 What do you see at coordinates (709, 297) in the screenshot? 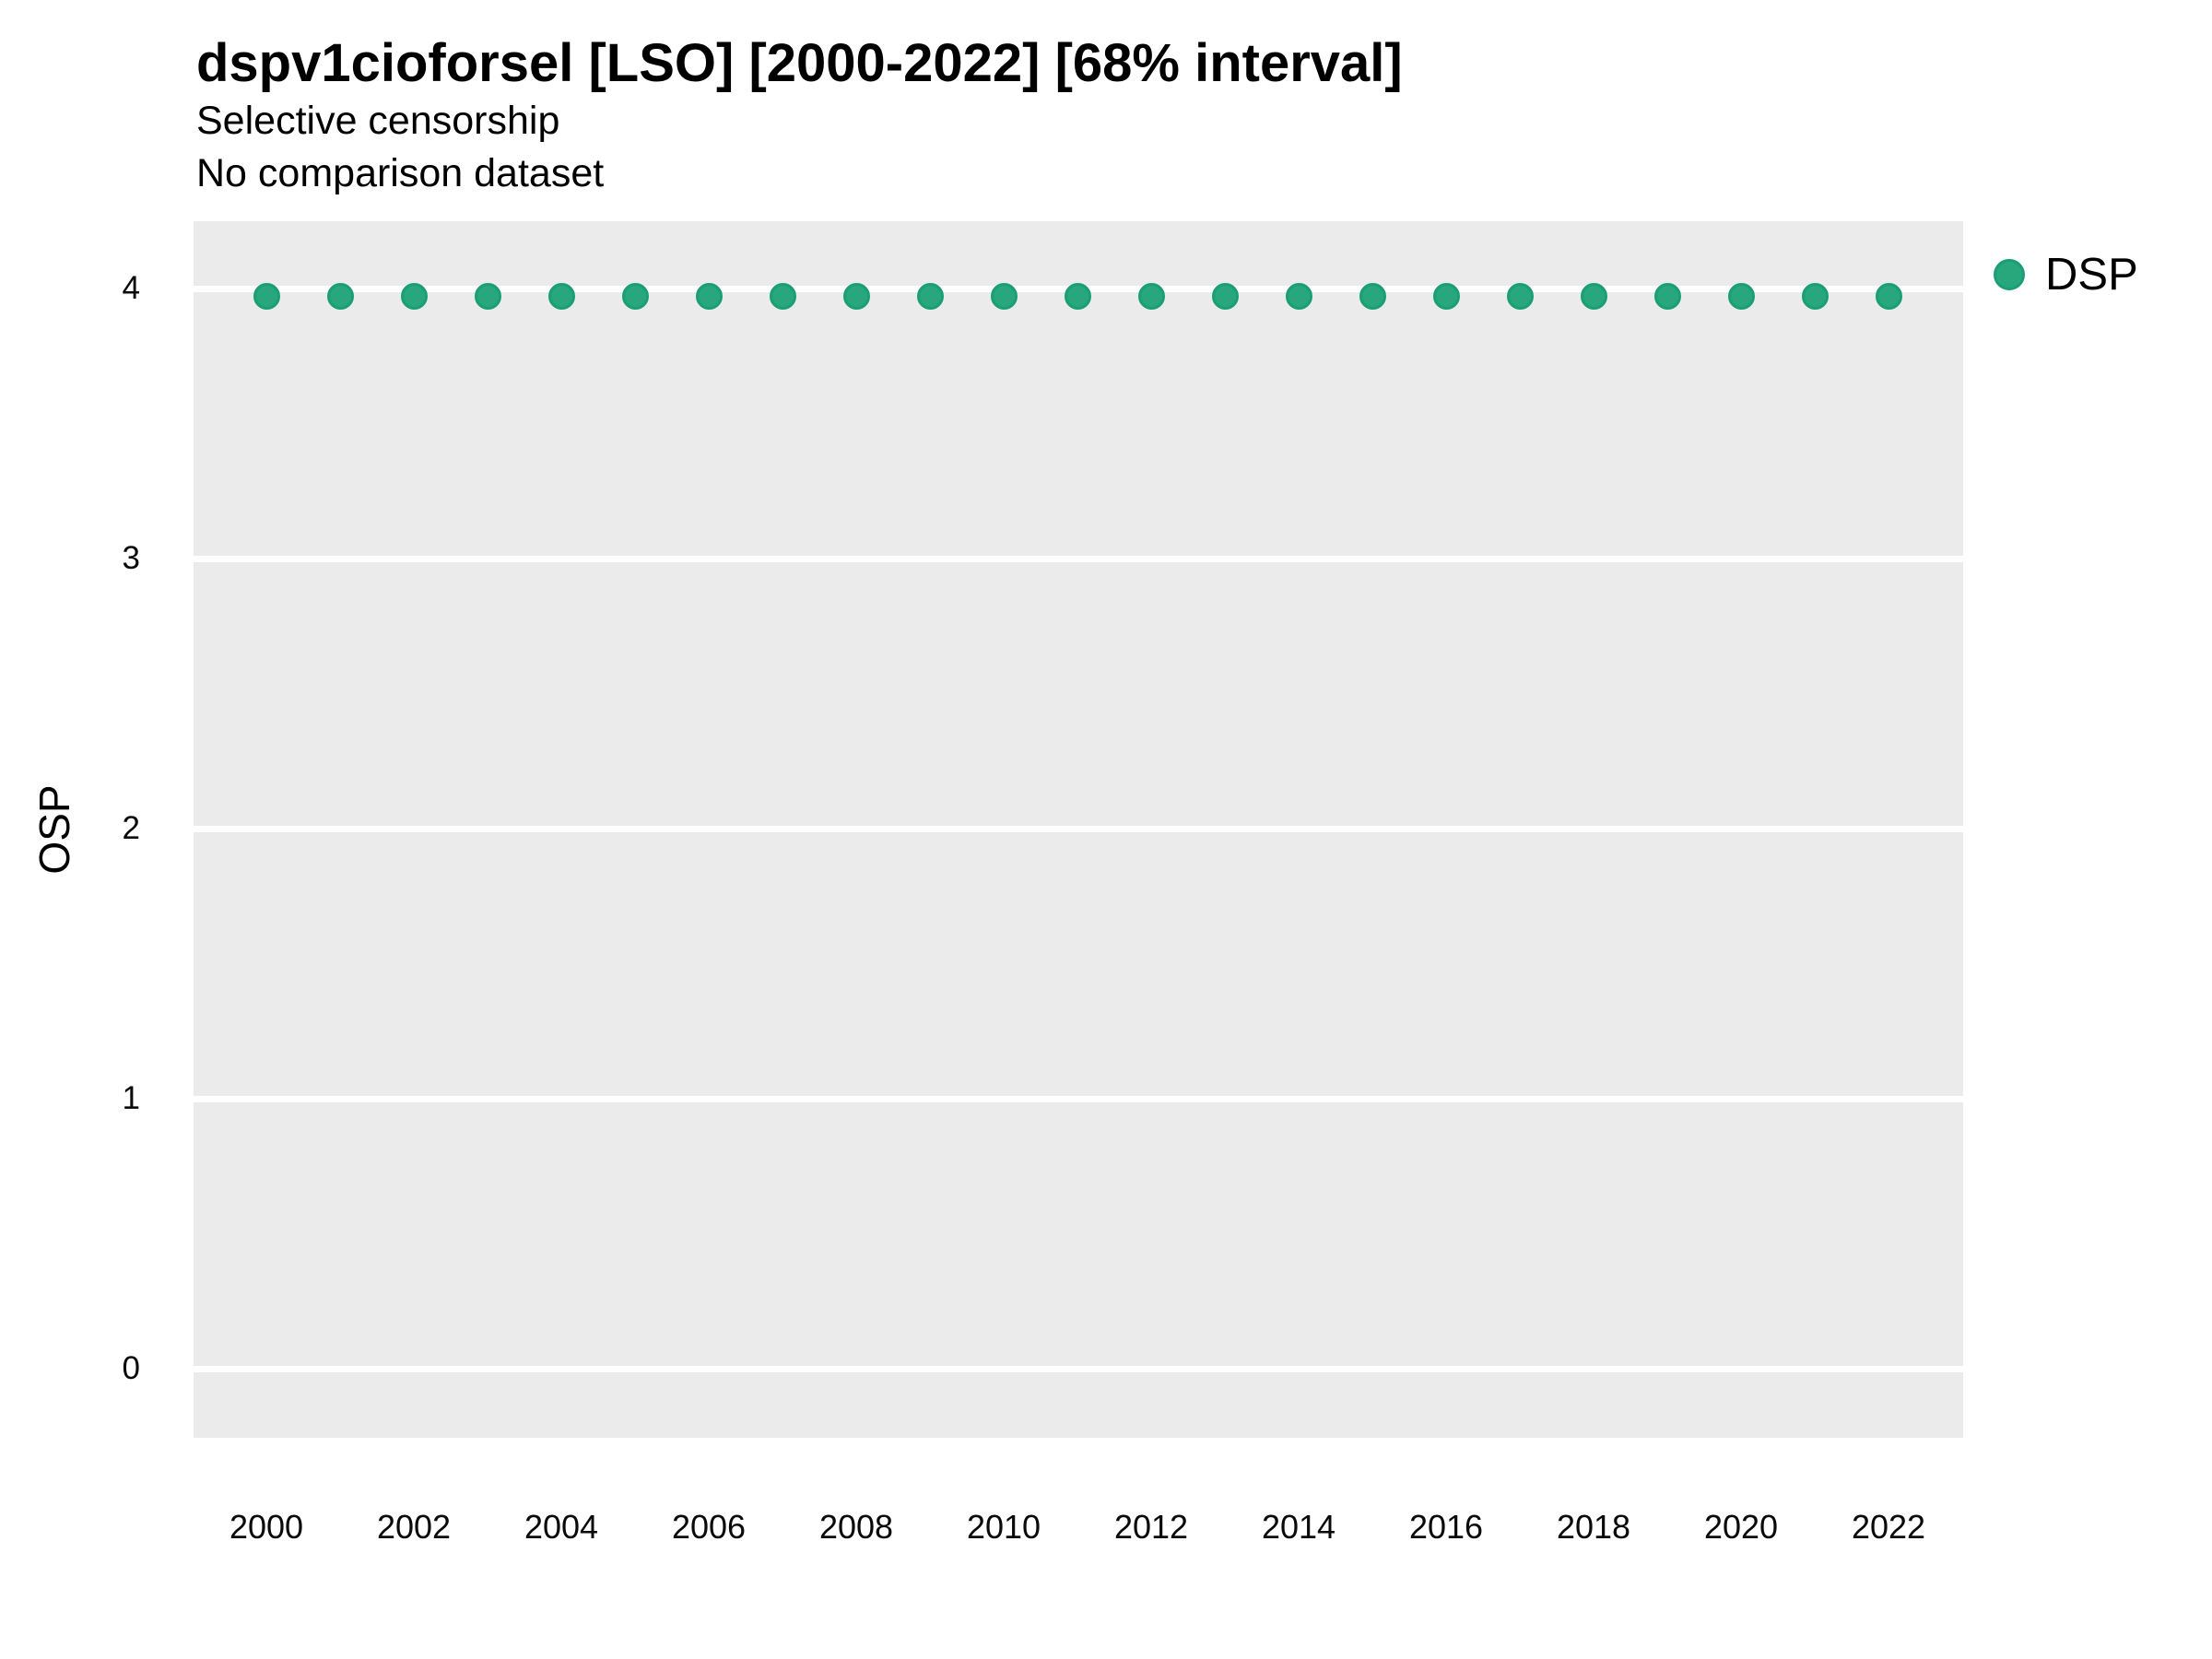
I see `data-point-2006` at bounding box center [709, 297].